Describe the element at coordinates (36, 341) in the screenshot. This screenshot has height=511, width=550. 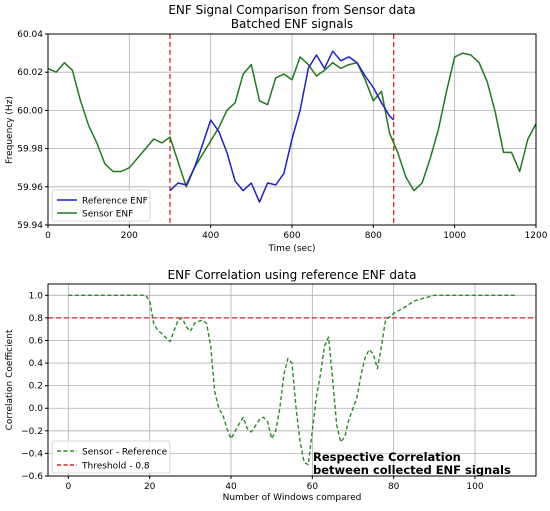
I see `y-tick-label: 0.6` at that location.